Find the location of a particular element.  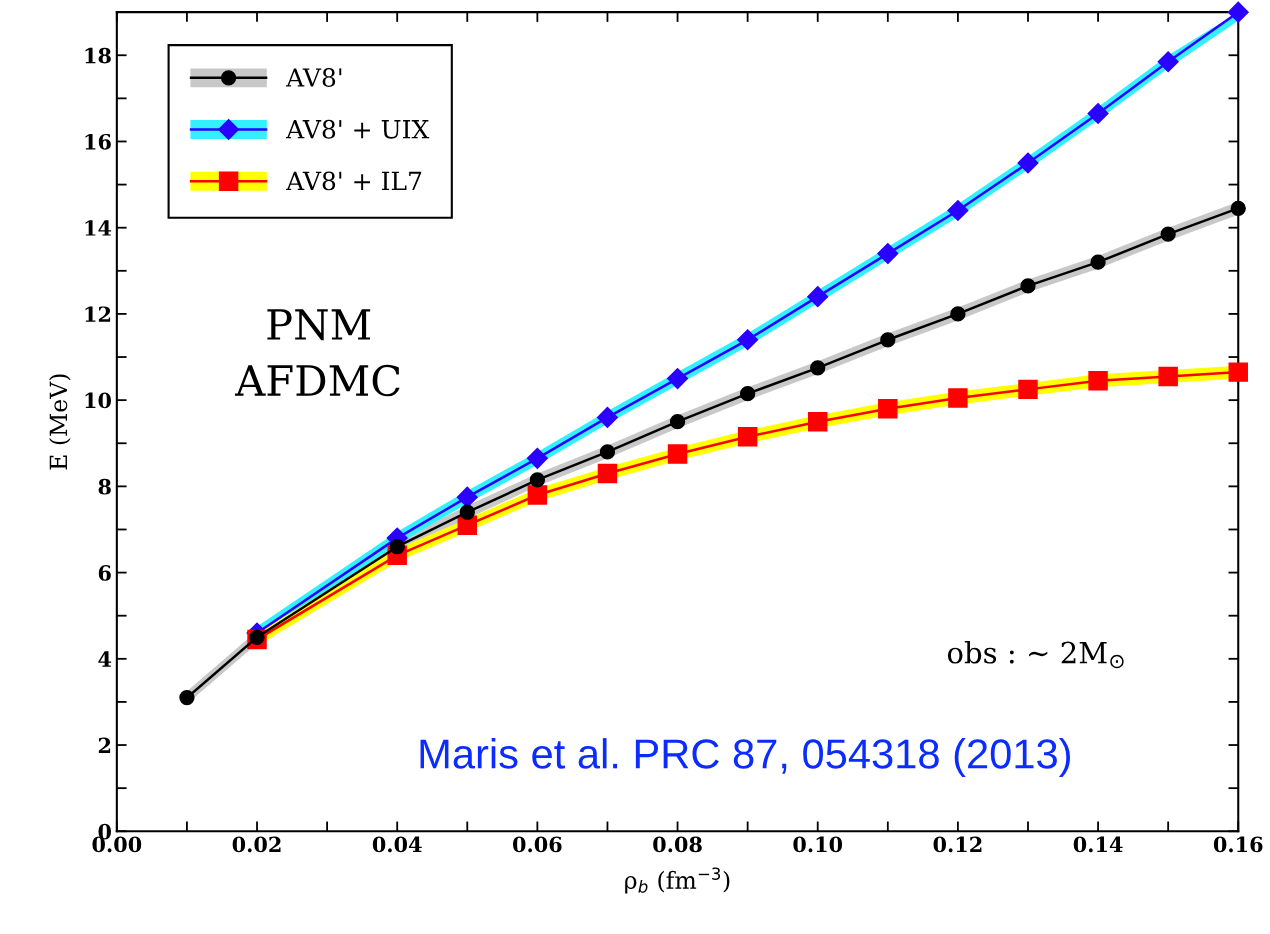

y-tick-label: 12 is located at coordinates (98, 314).